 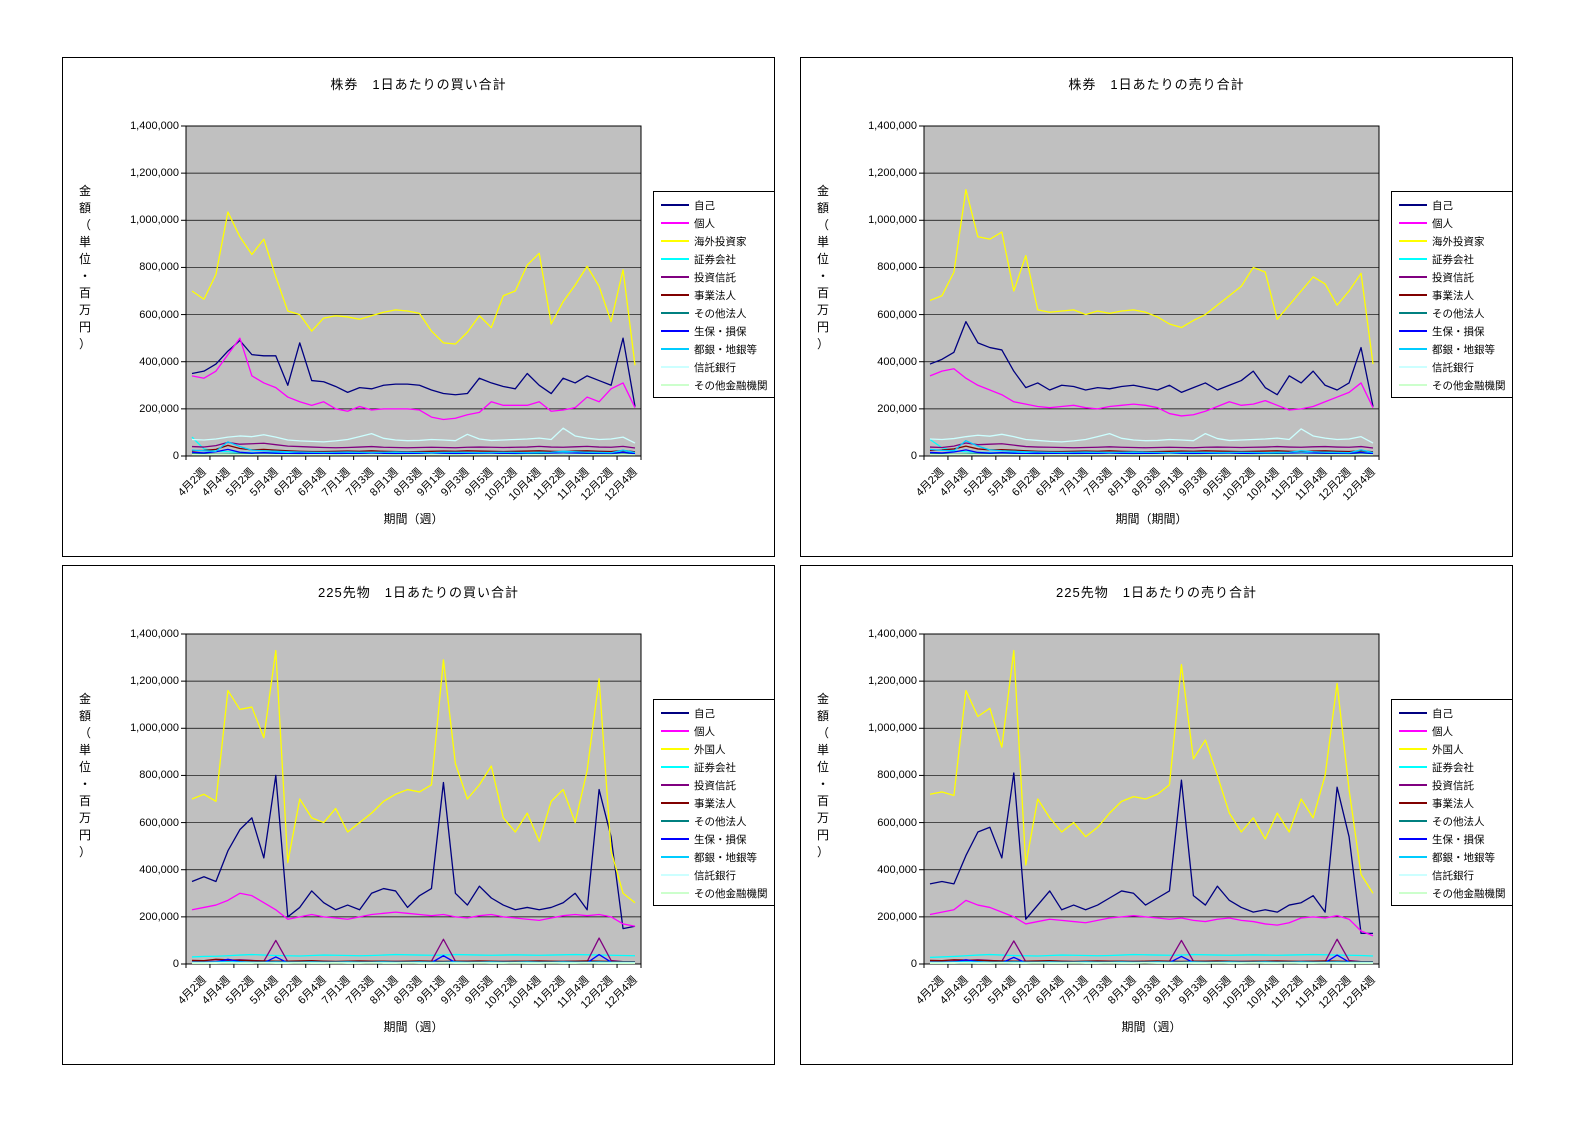 What do you see at coordinates (84, 344) in the screenshot?
I see `y-axis-title-char: ）` at bounding box center [84, 344].